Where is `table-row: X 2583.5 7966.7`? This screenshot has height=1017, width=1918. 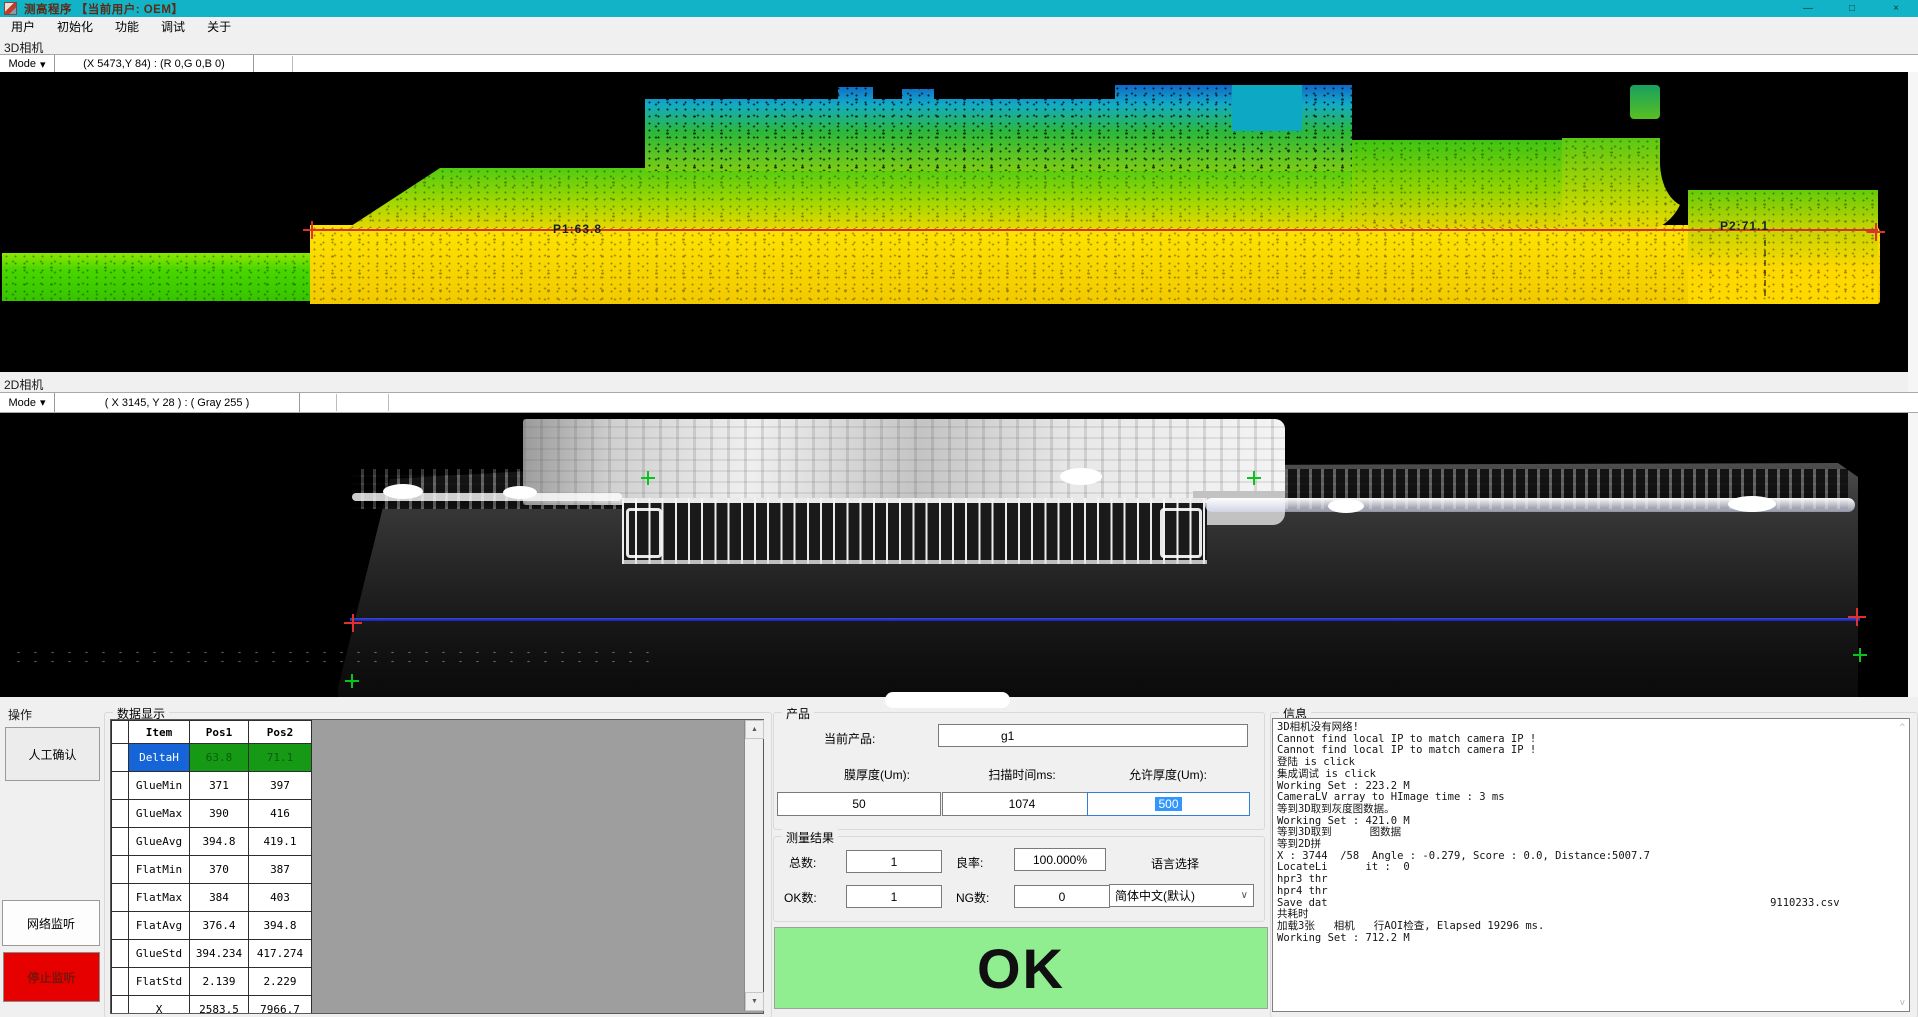
table-row: X 2583.5 7966.7 is located at coordinates (211, 1004).